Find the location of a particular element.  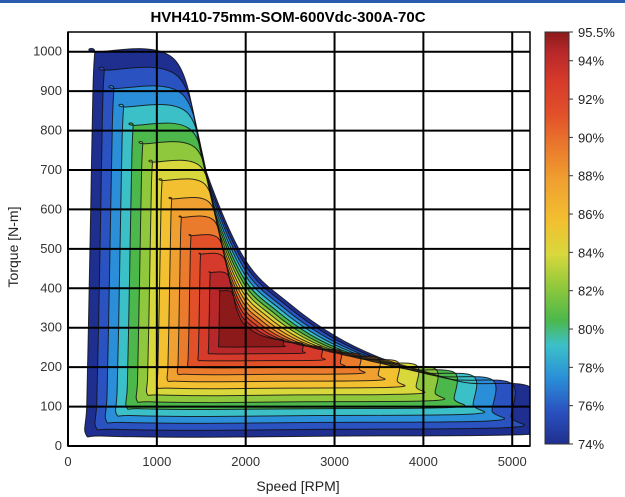

colorbar-label: 92% is located at coordinates (591, 99).